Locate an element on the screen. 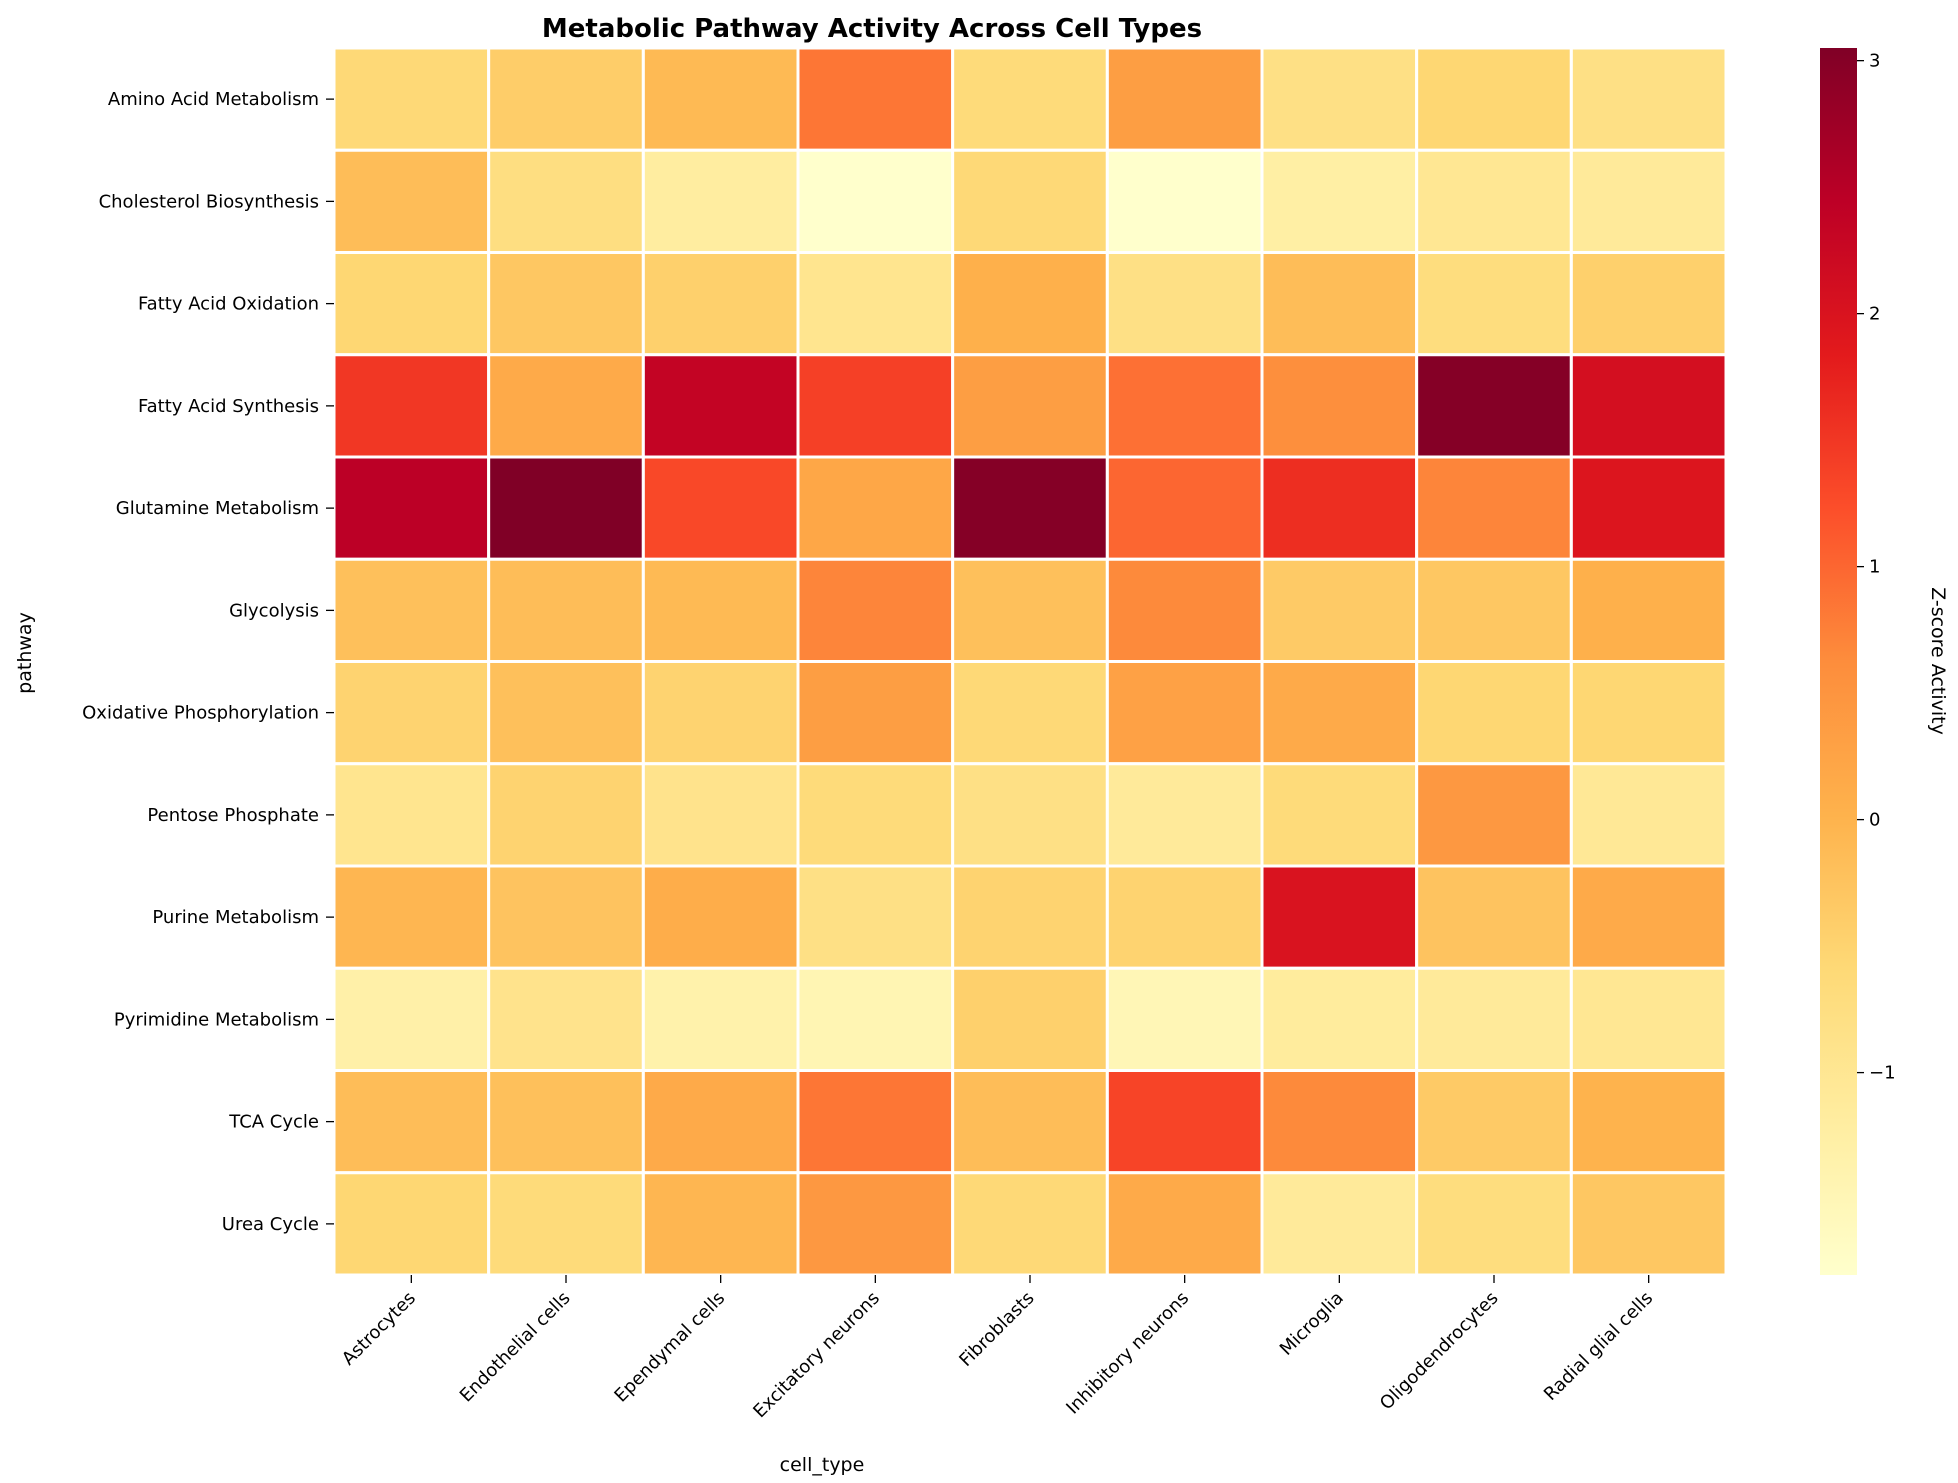  colorbar-tick-label: 1 is located at coordinates (1874, 567).